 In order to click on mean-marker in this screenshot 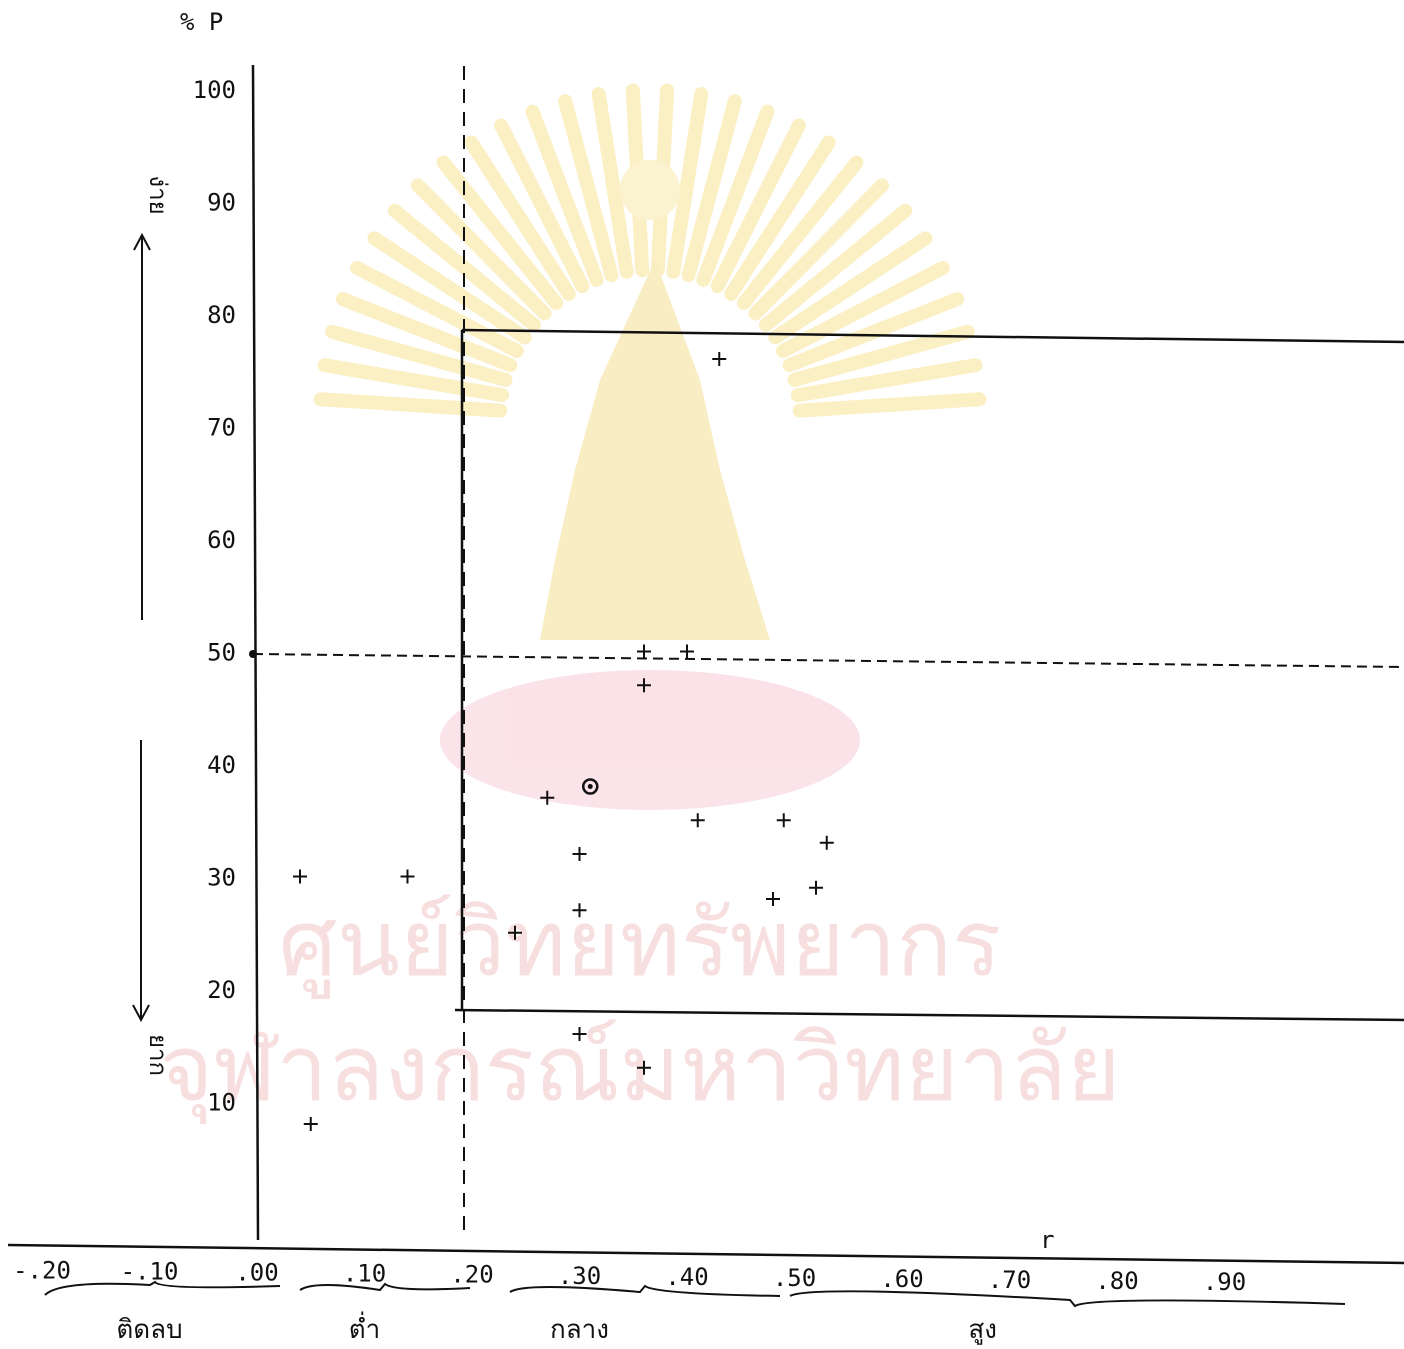, I will do `click(253, 654)`.